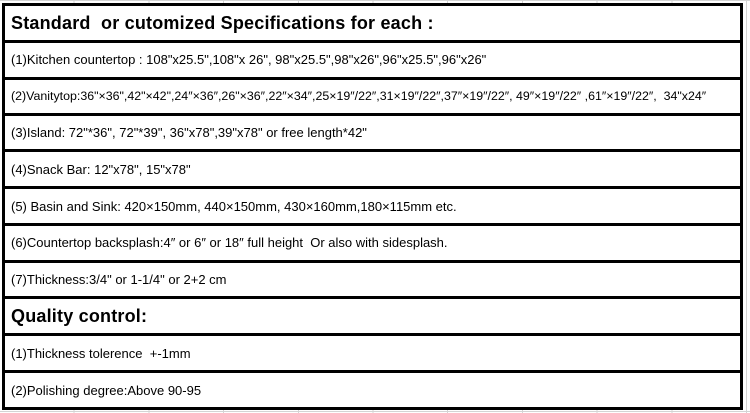  What do you see at coordinates (375, 411) in the screenshot?
I see `gridline-bottom` at bounding box center [375, 411].